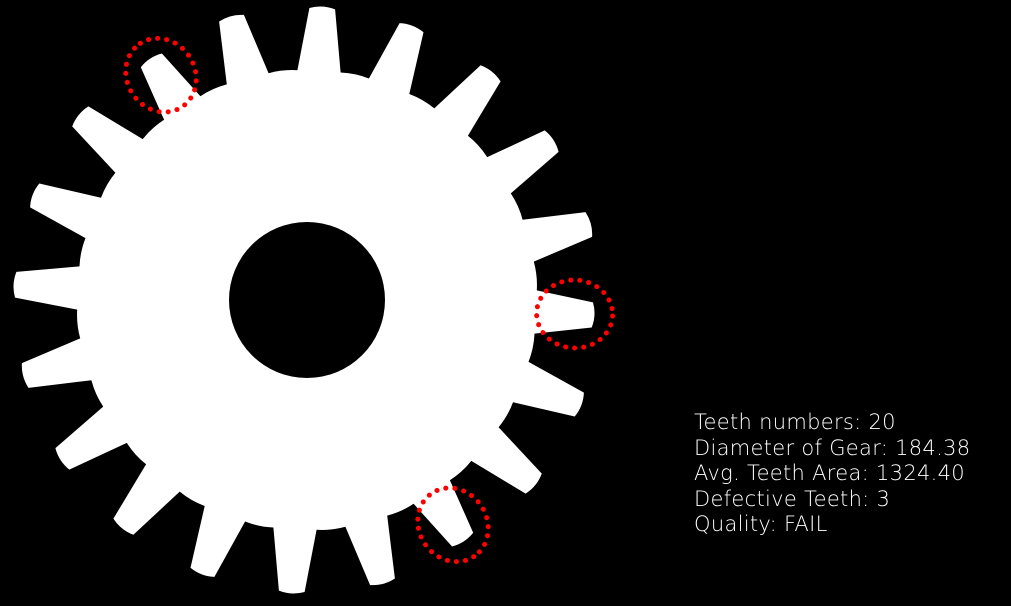 The width and height of the screenshot is (1011, 606). Describe the element at coordinates (832, 447) in the screenshot. I see `gear-diameter-label: Diameter of Gear: 184.38` at that location.